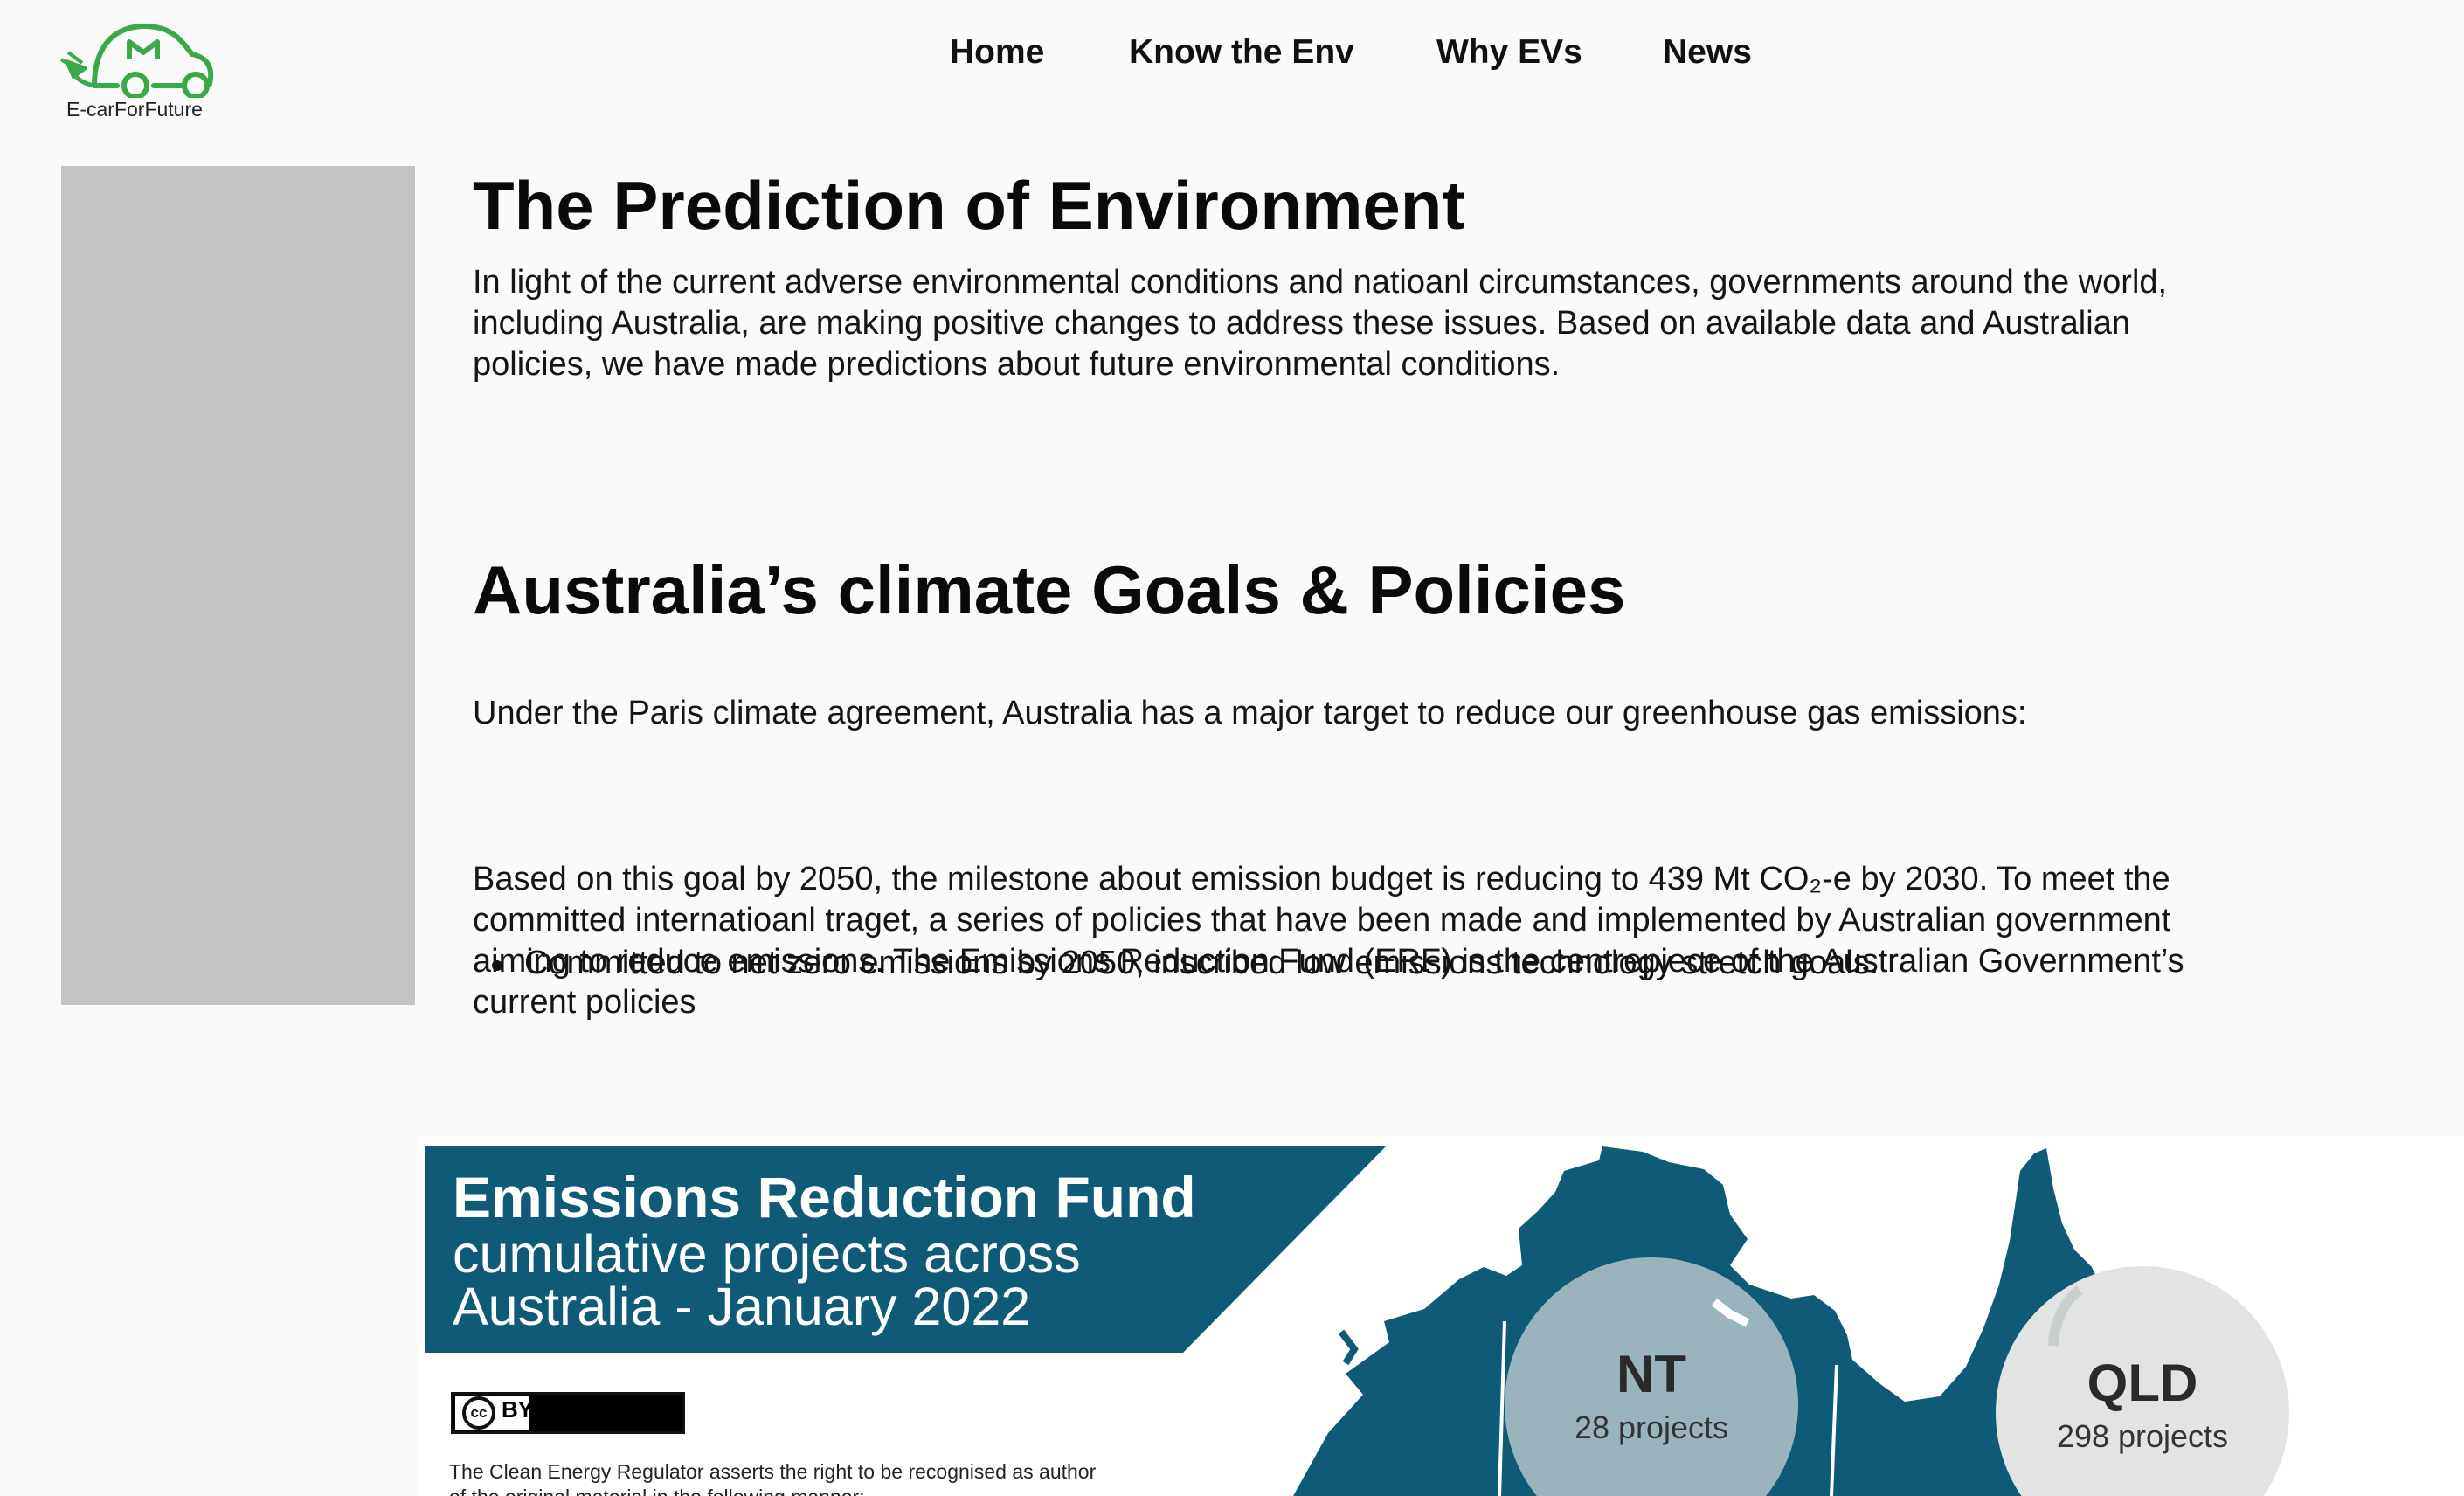 This screenshot has height=1496, width=2464. What do you see at coordinates (767, 1254) in the screenshot?
I see `erf-subtitle-line1: cumulative projects across` at bounding box center [767, 1254].